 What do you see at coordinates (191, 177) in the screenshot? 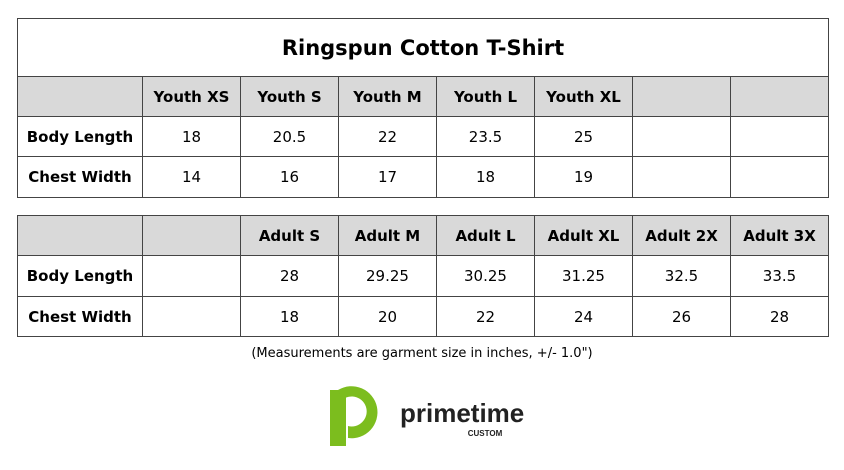
I see `table-cell: 14` at bounding box center [191, 177].